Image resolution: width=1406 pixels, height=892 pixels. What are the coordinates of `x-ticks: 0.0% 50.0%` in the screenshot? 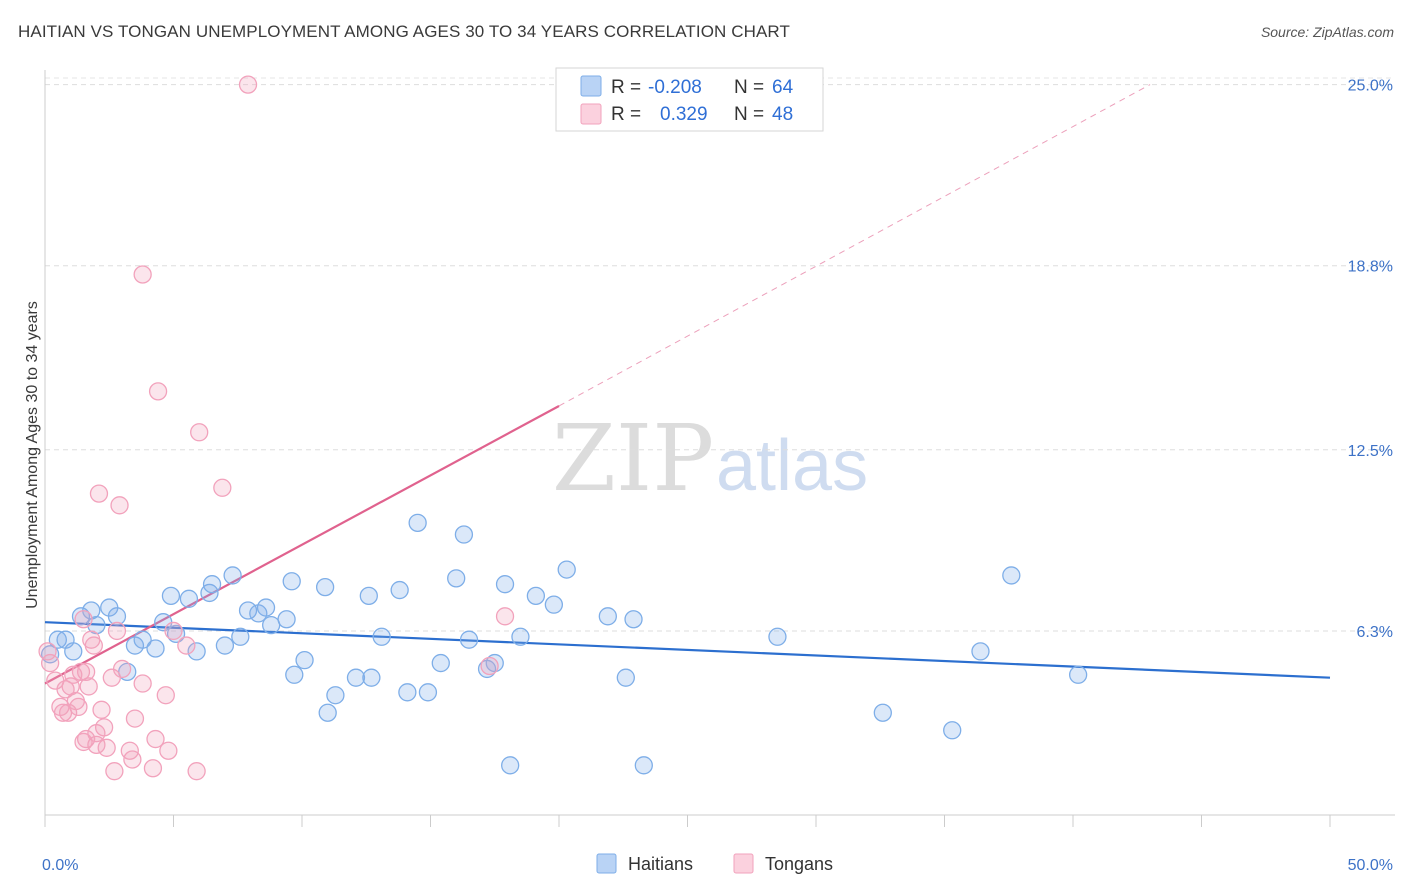 It's located at (717, 865).